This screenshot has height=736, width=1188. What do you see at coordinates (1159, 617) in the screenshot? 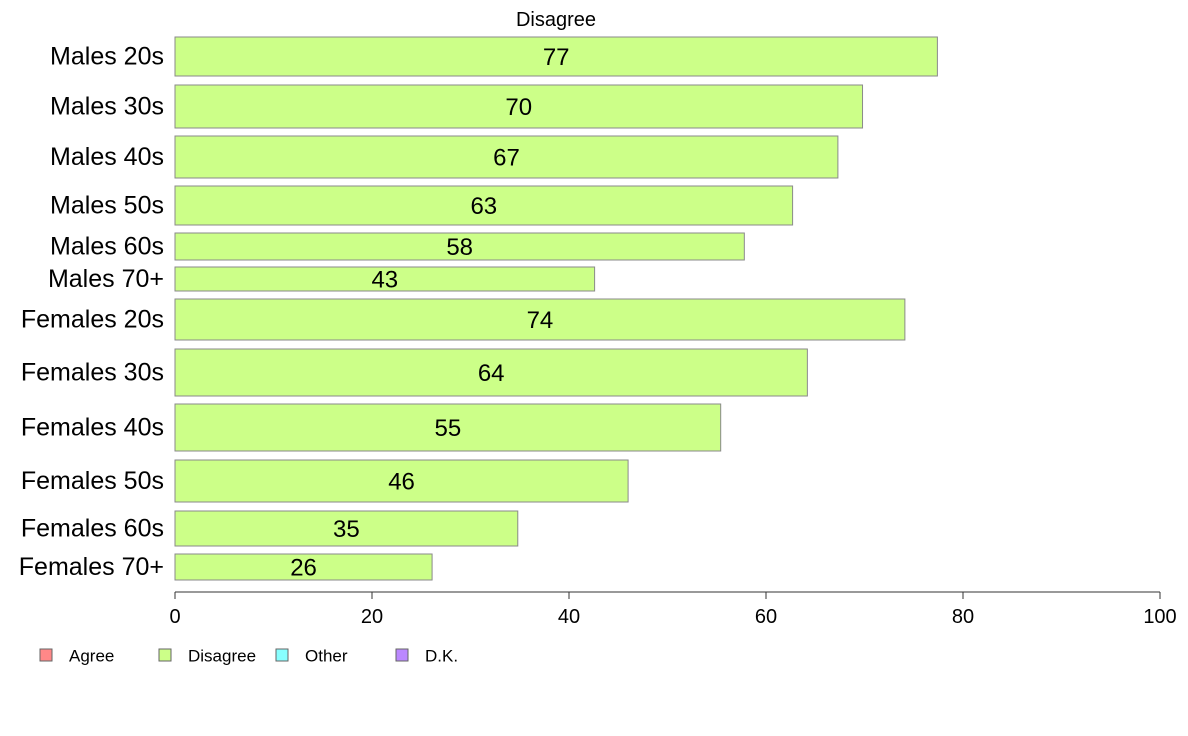
I see `x-tick-label: 100` at bounding box center [1159, 617].